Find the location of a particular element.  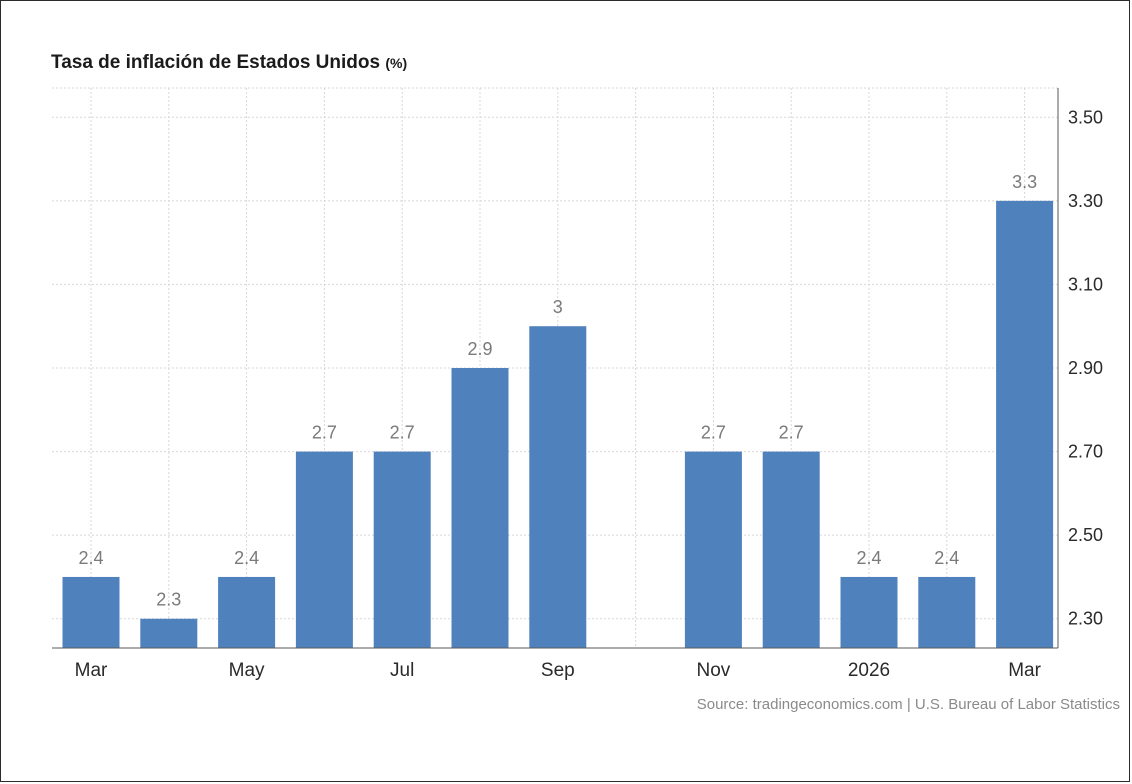

x-tick-label: Jul is located at coordinates (402, 670).